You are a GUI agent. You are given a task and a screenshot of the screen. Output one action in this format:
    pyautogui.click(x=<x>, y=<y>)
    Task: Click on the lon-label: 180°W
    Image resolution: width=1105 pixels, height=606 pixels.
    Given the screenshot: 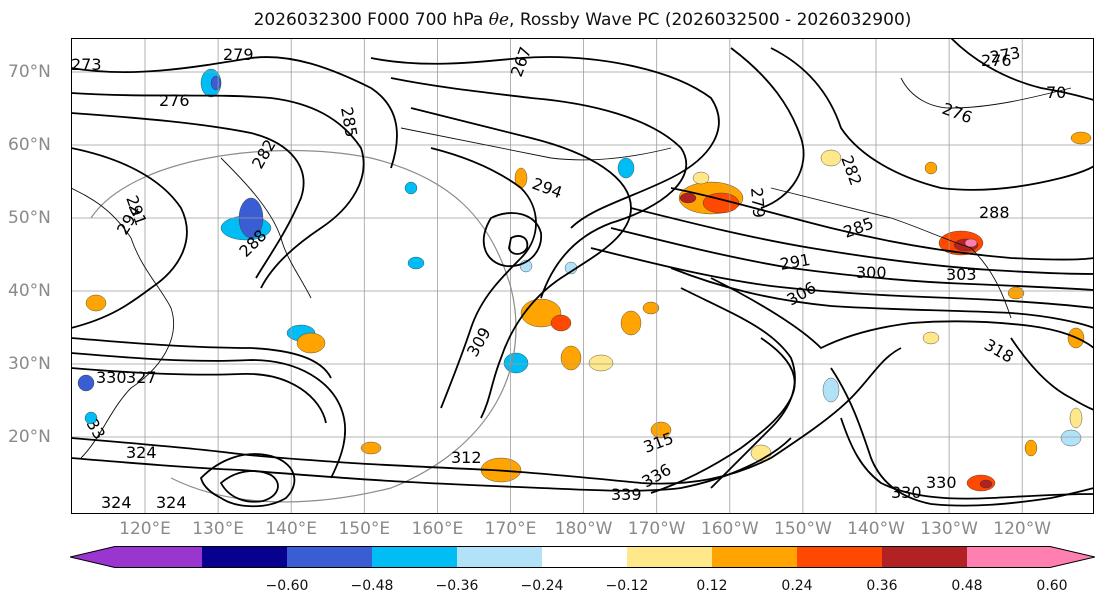 What is the action you would take?
    pyautogui.click(x=583, y=529)
    